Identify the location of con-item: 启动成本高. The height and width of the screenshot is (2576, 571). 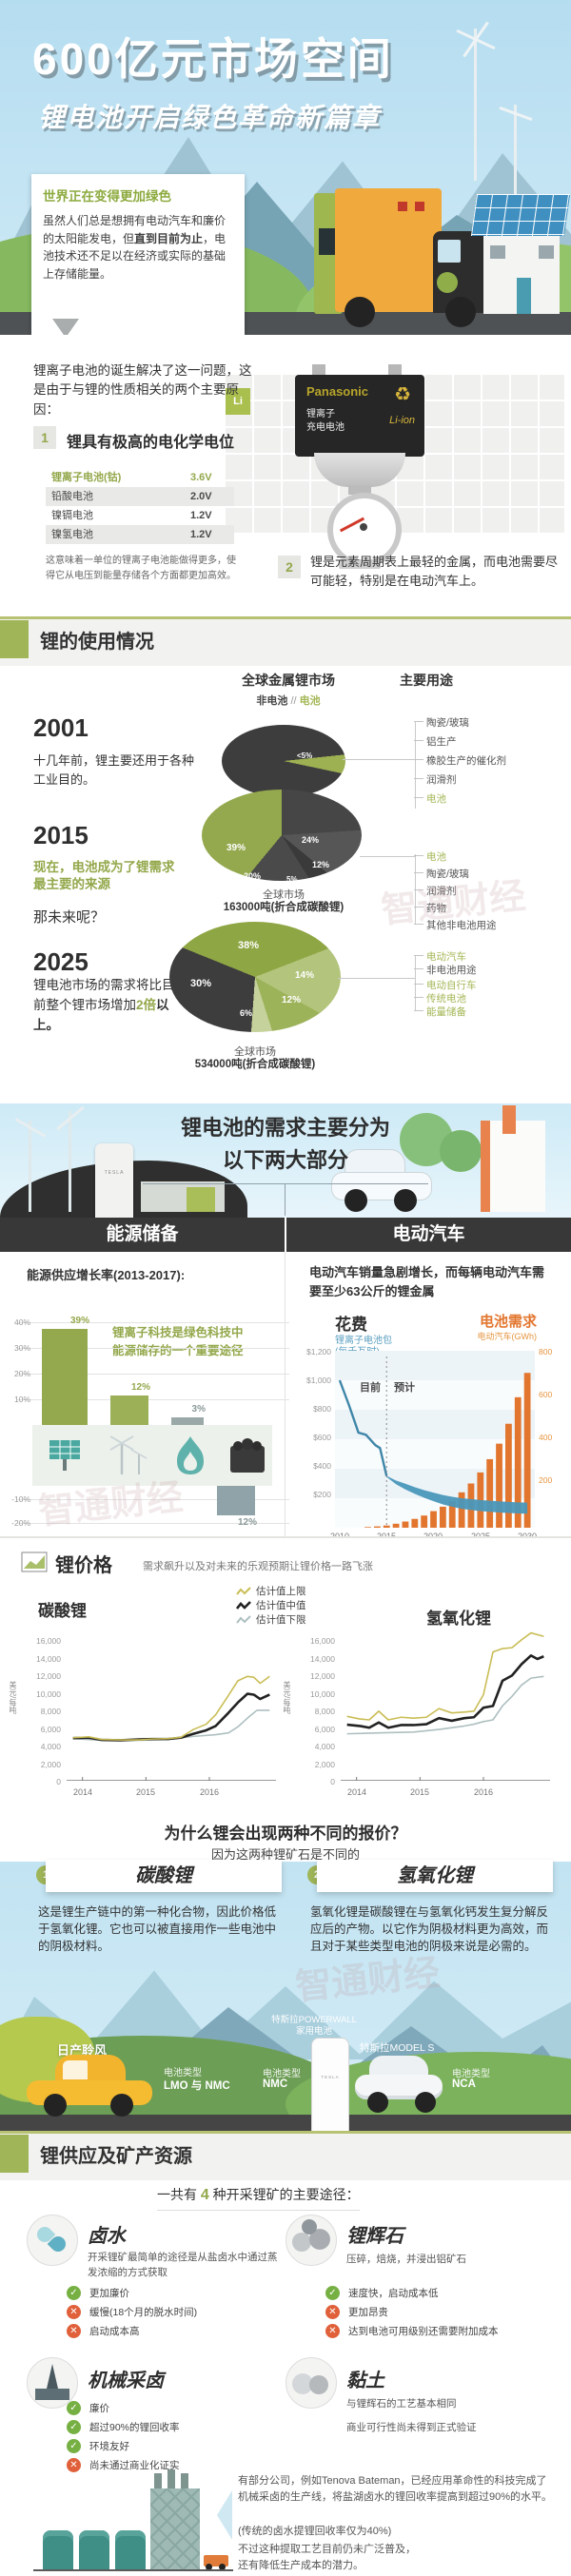
(114, 2332).